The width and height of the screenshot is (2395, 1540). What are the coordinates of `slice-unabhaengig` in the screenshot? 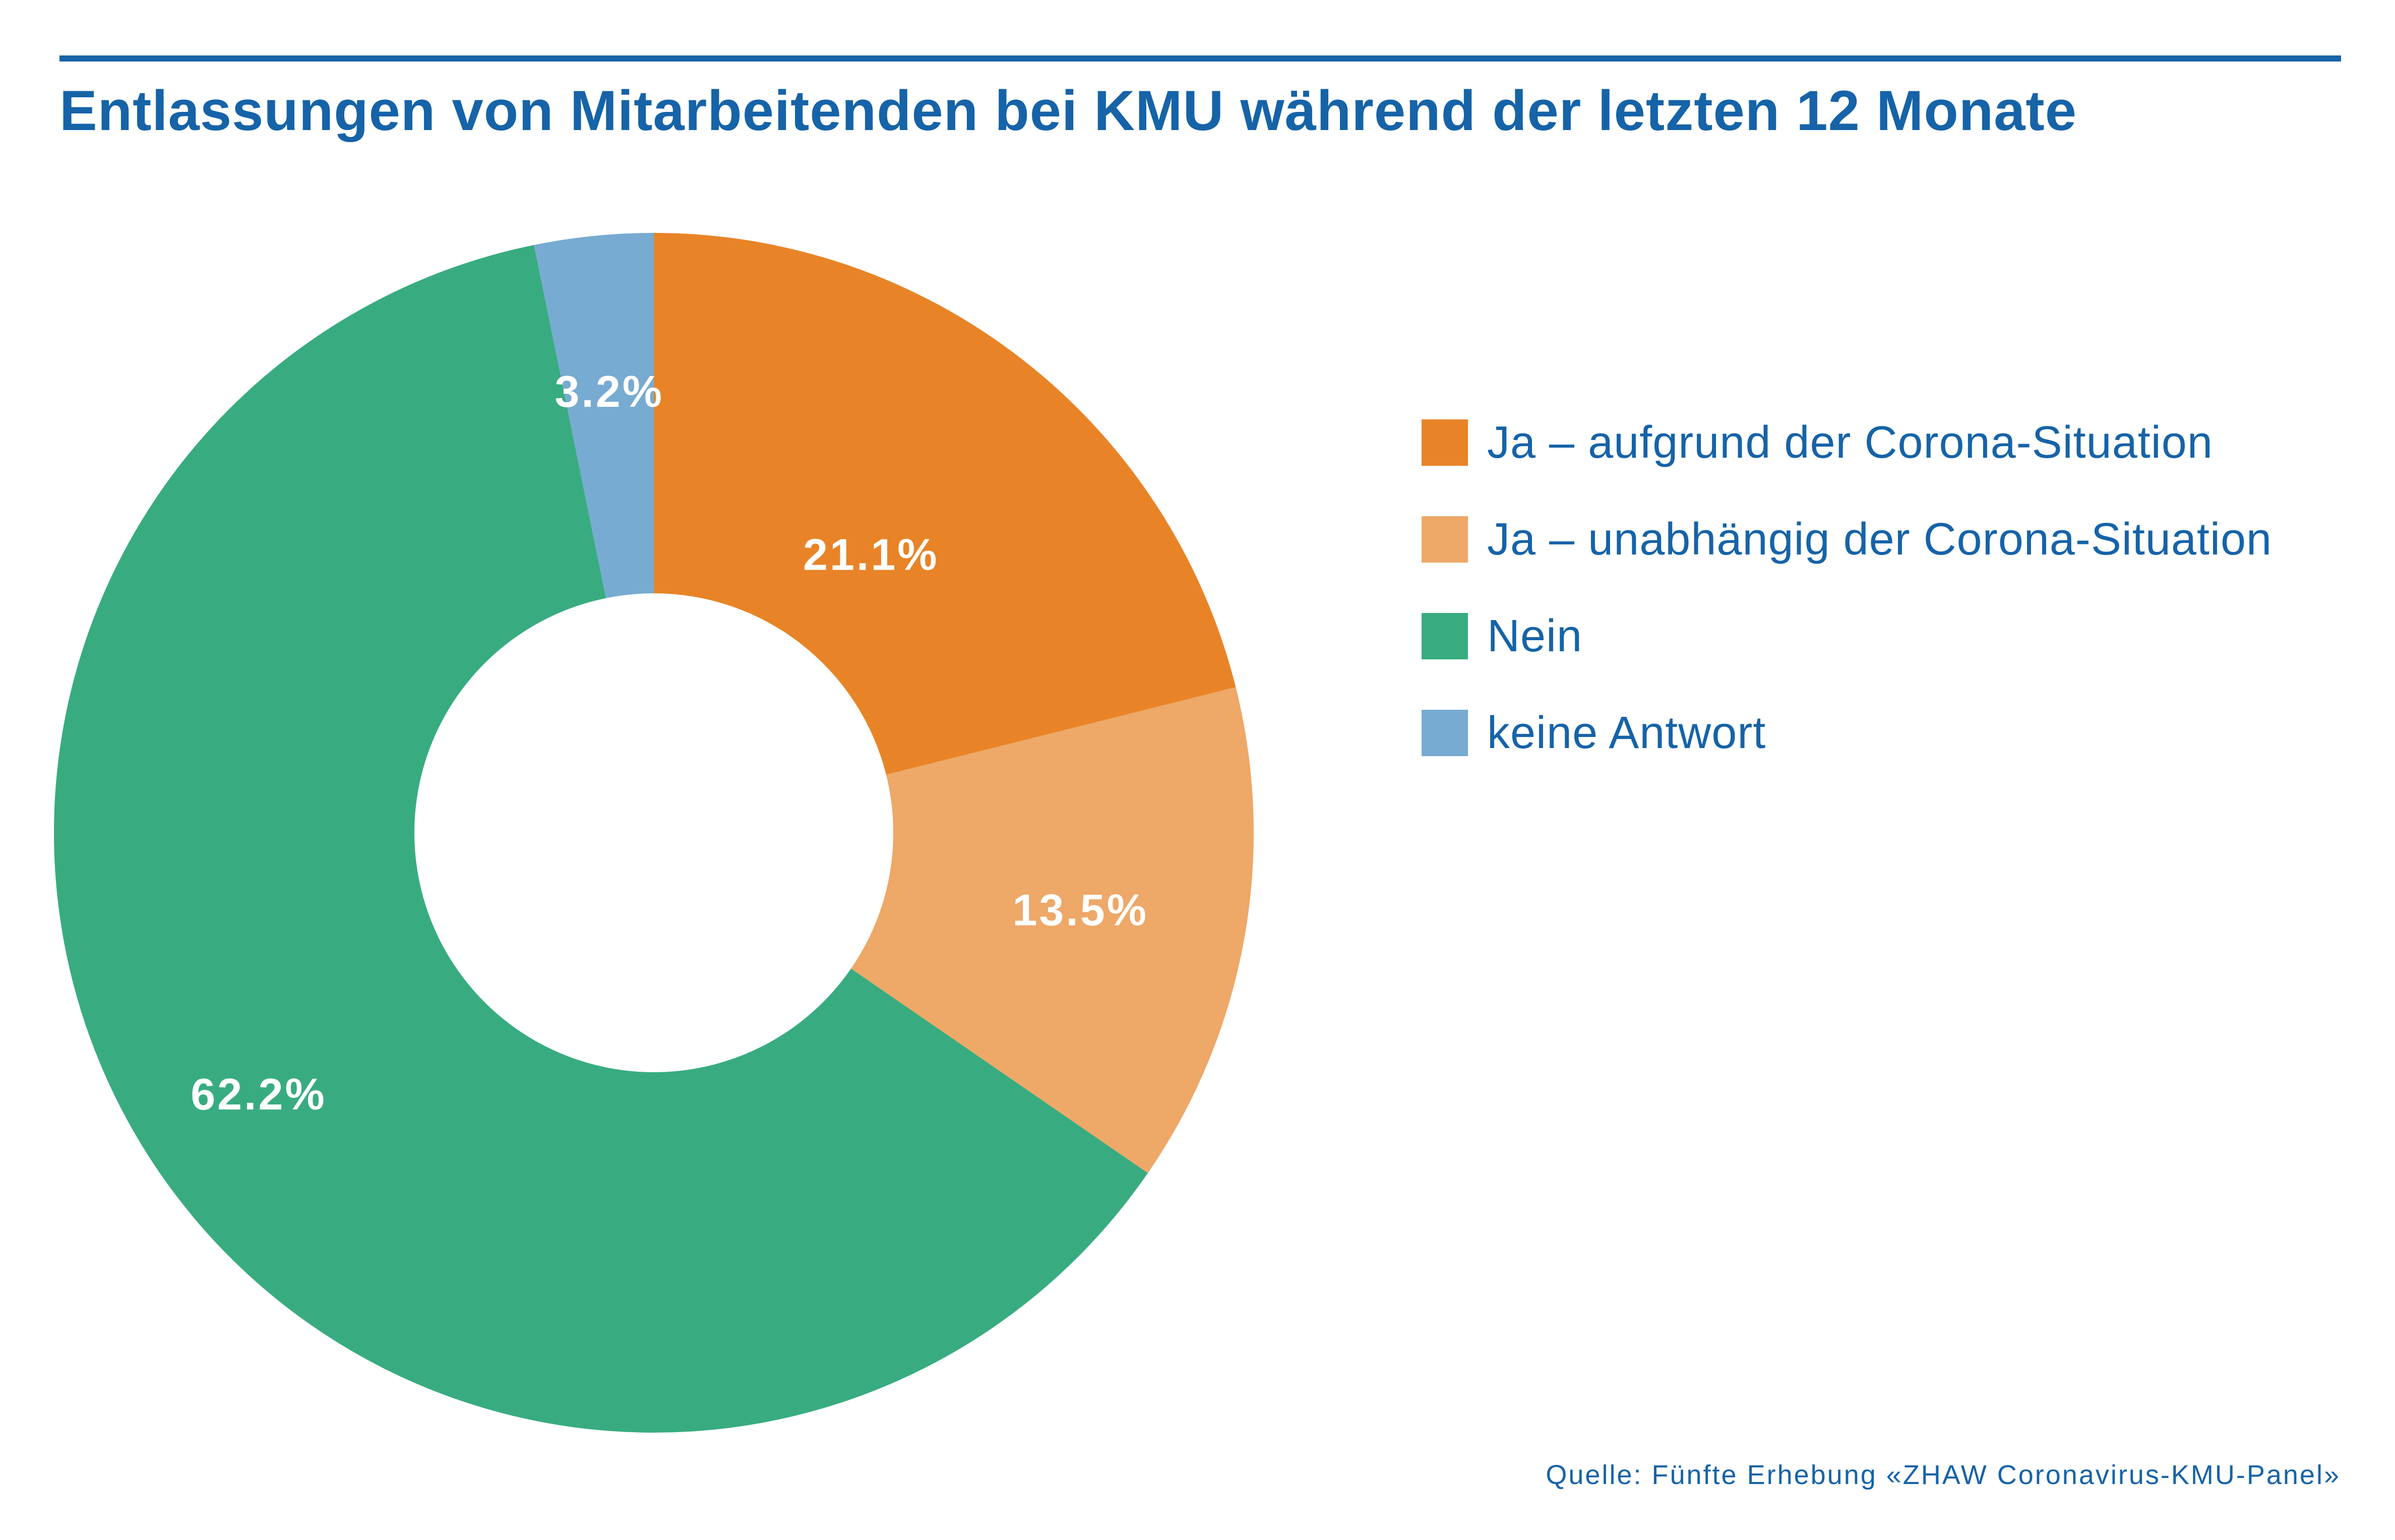 It's located at (1052, 930).